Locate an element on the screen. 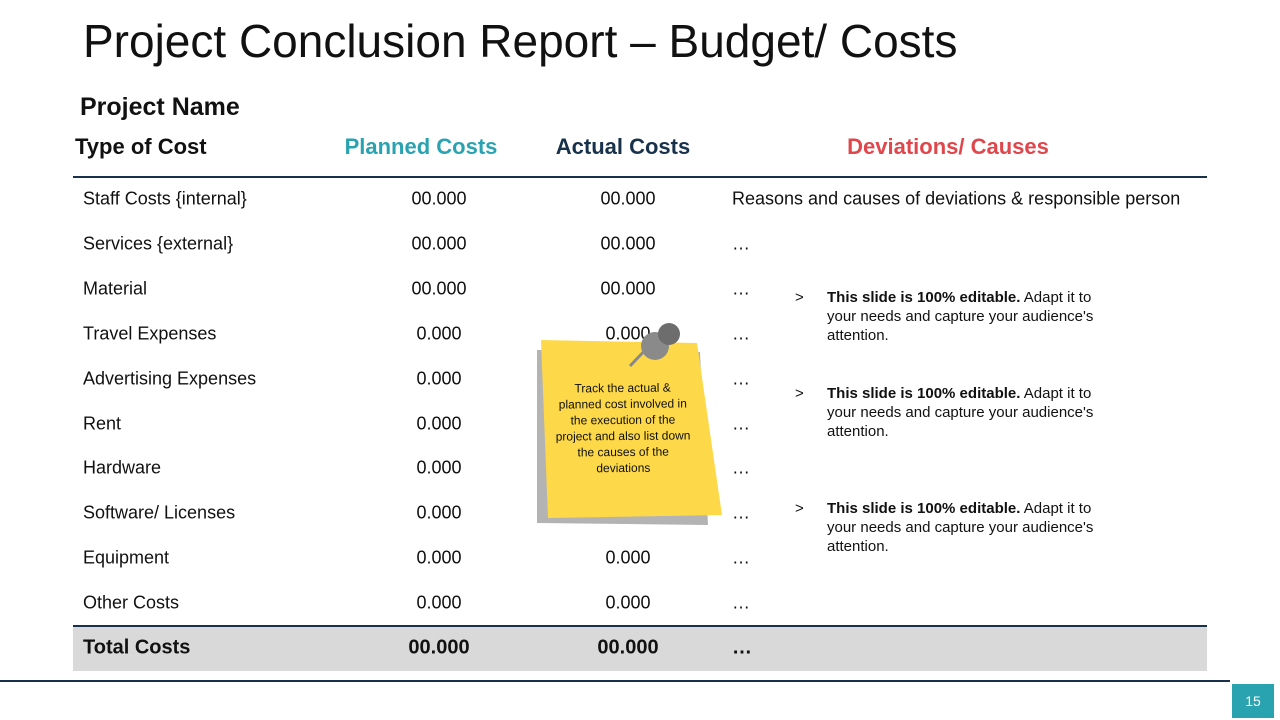 The height and width of the screenshot is (720, 1280). column-header: Type of Cost is located at coordinates (141, 146).